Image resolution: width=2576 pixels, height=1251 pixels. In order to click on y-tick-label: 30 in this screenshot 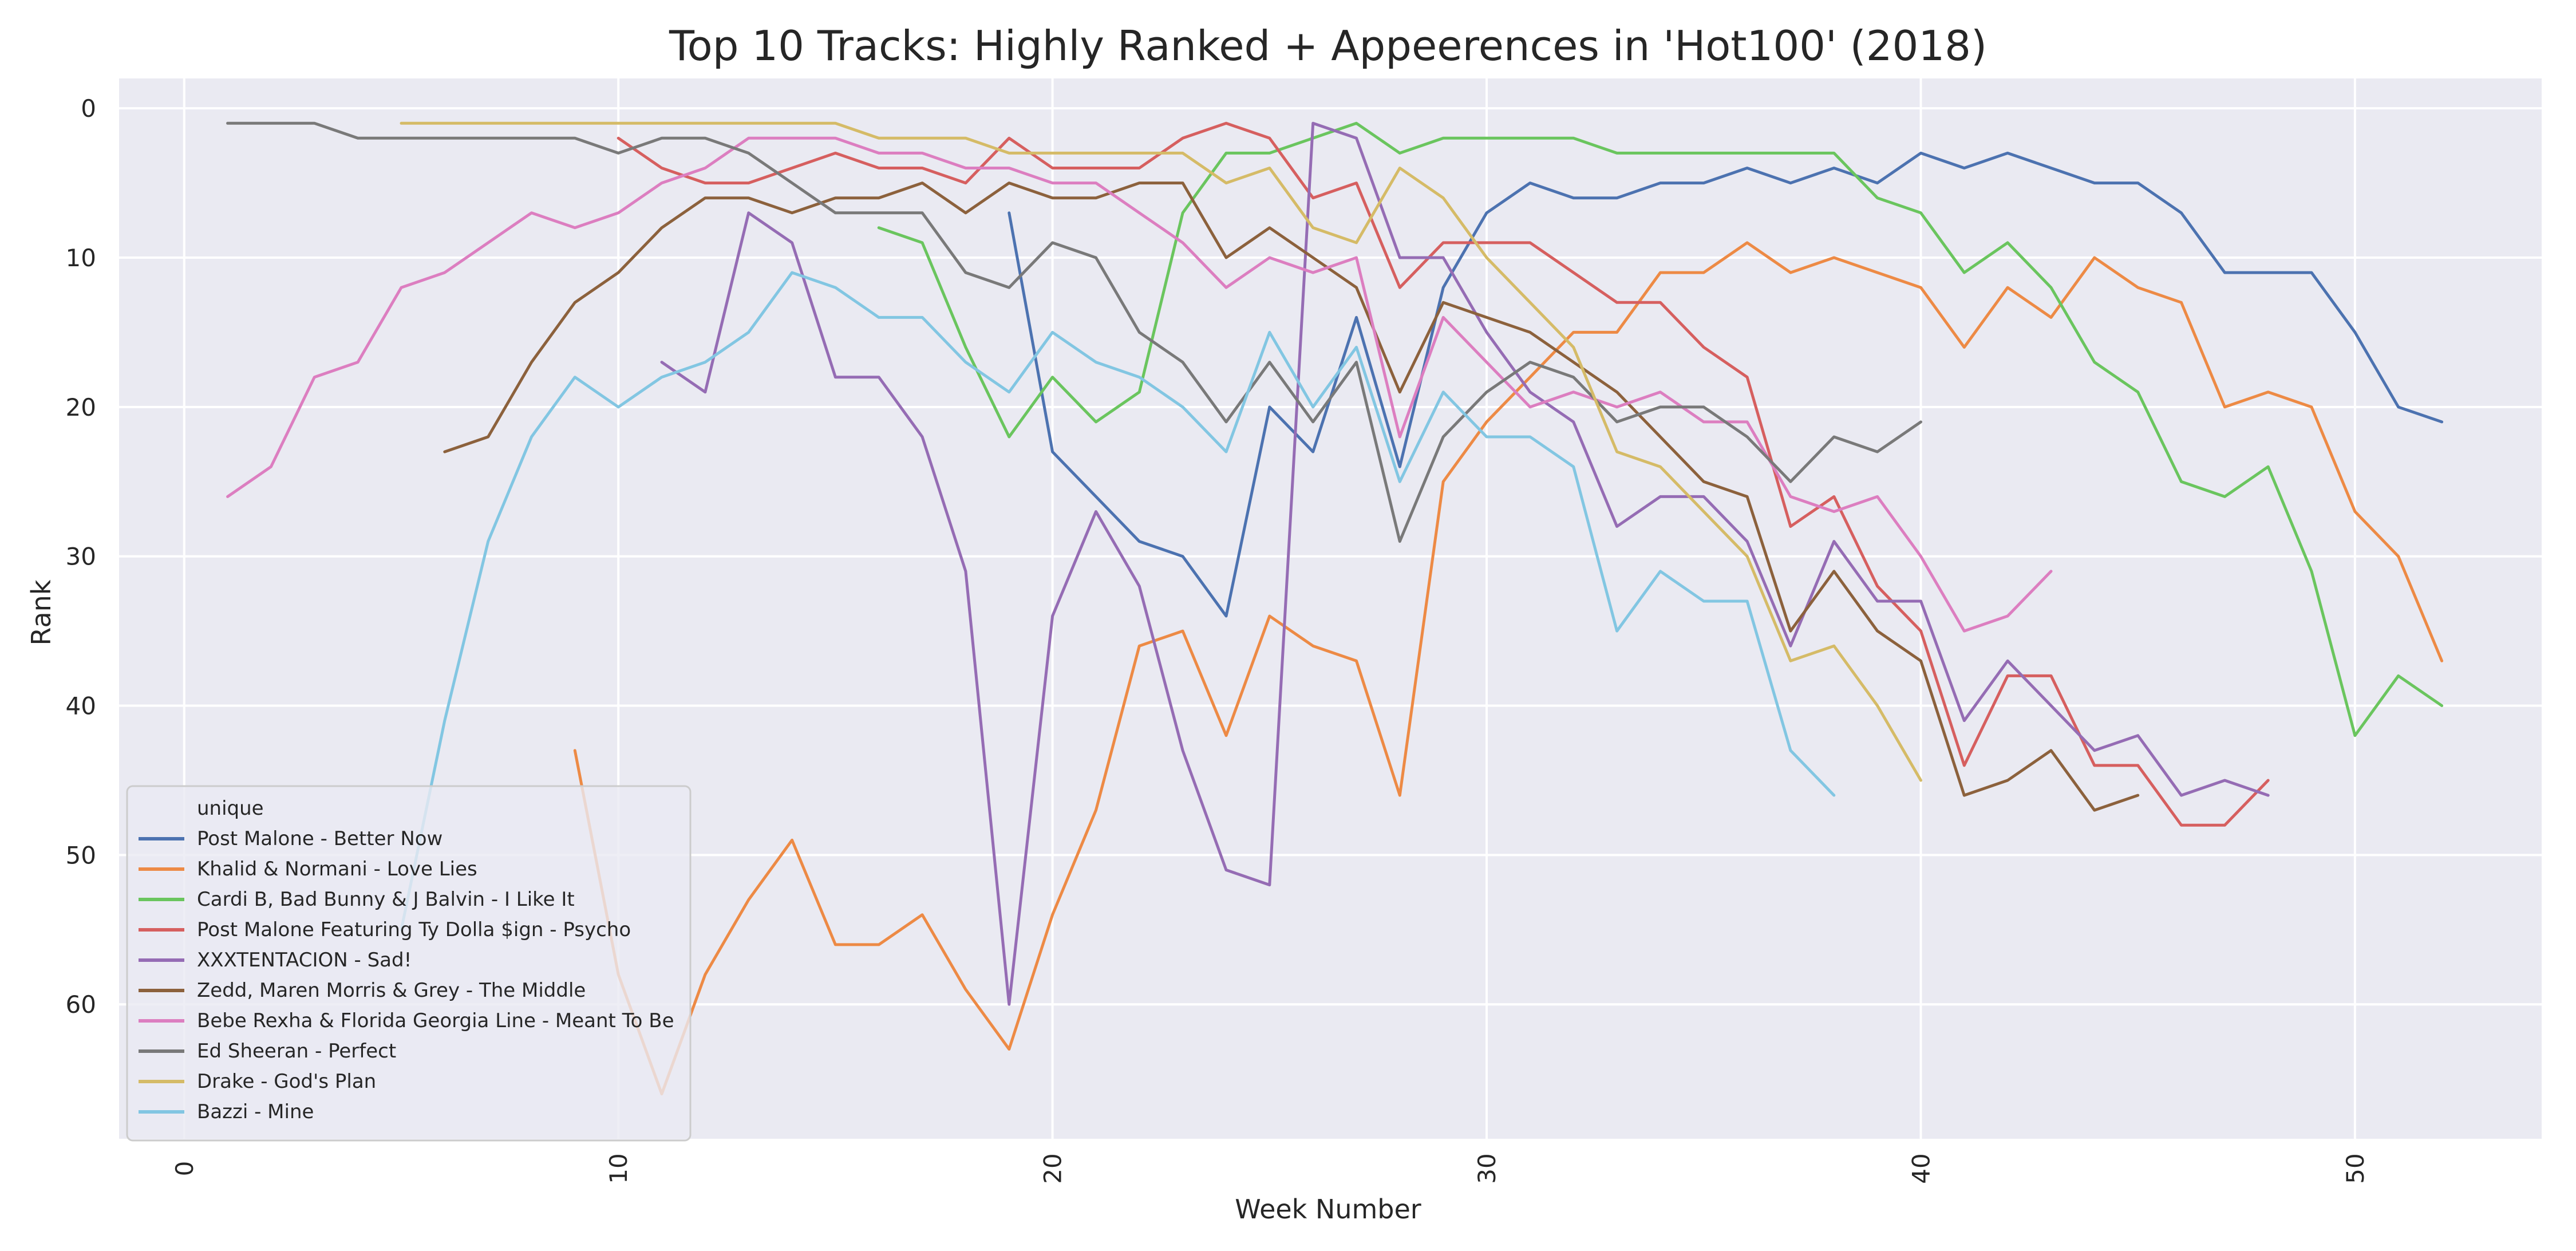, I will do `click(81, 557)`.